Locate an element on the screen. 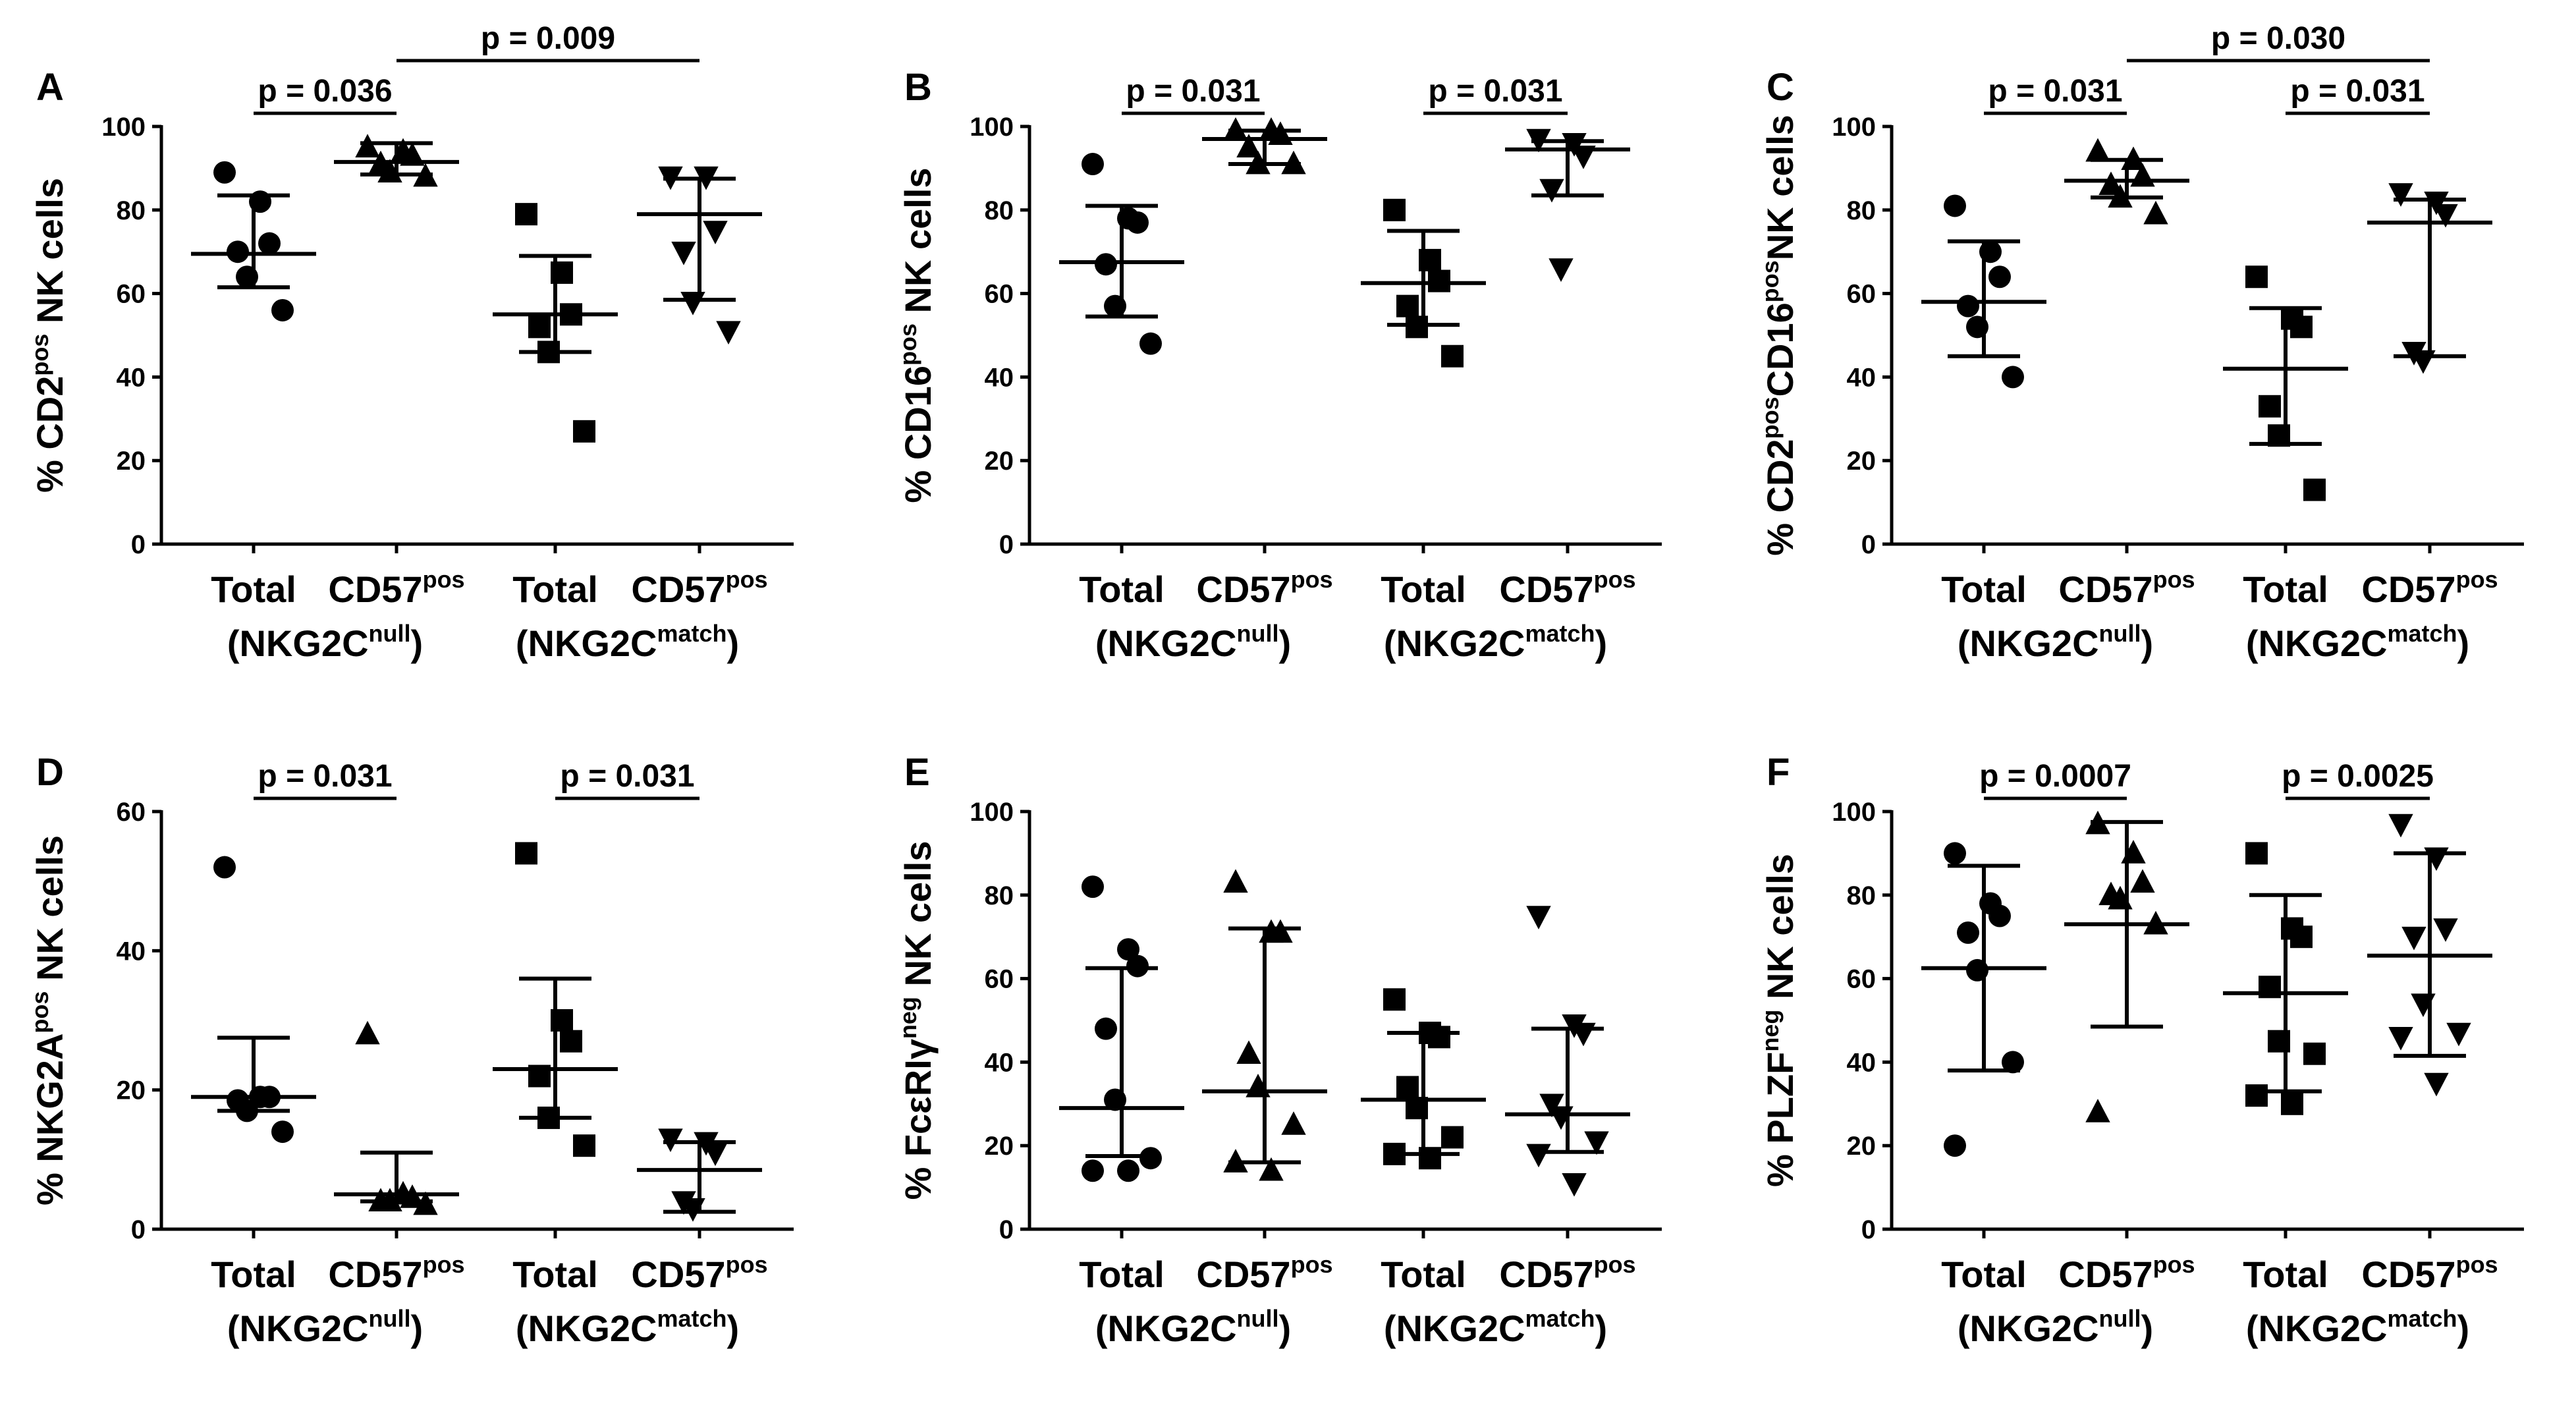 Image resolution: width=2576 pixels, height=1409 pixels. y-axis-label: % CD16pos NK cells is located at coordinates (916, 335).